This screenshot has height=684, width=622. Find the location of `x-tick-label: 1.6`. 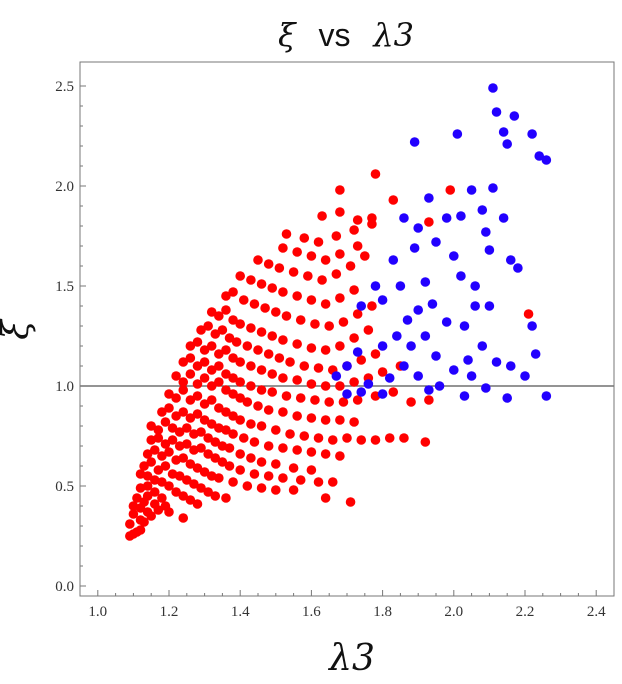

x-tick-label: 1.6 is located at coordinates (311, 612).